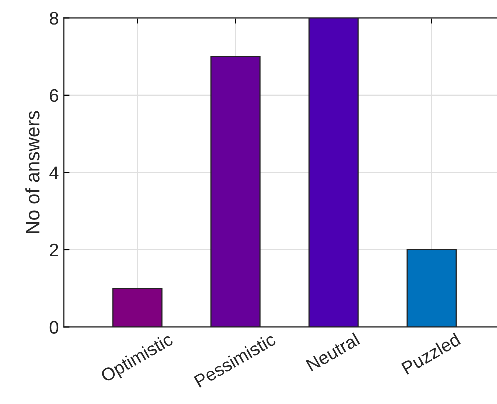  Describe the element at coordinates (54, 250) in the screenshot. I see `y-tick-label: 2` at that location.